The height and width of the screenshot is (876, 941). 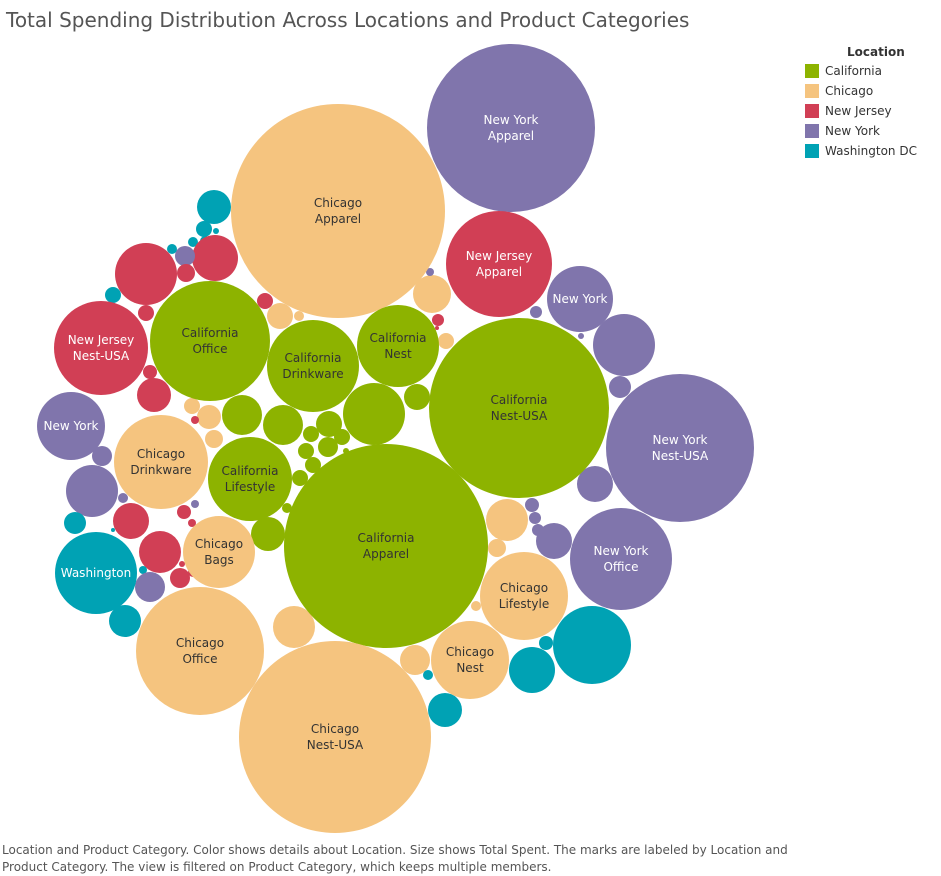 I want to click on legend-item: Washington DC, so click(x=861, y=151).